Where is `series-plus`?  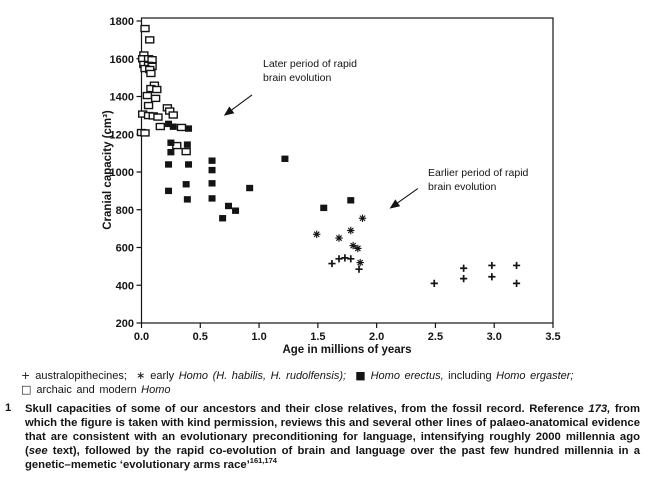 series-plus is located at coordinates (424, 270).